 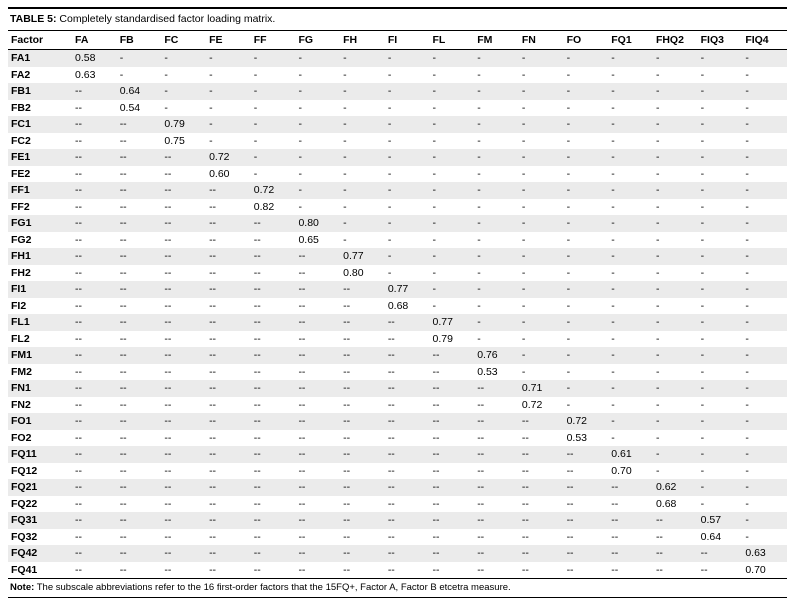 What do you see at coordinates (541, 40) in the screenshot?
I see `column-header-fn: FN` at bounding box center [541, 40].